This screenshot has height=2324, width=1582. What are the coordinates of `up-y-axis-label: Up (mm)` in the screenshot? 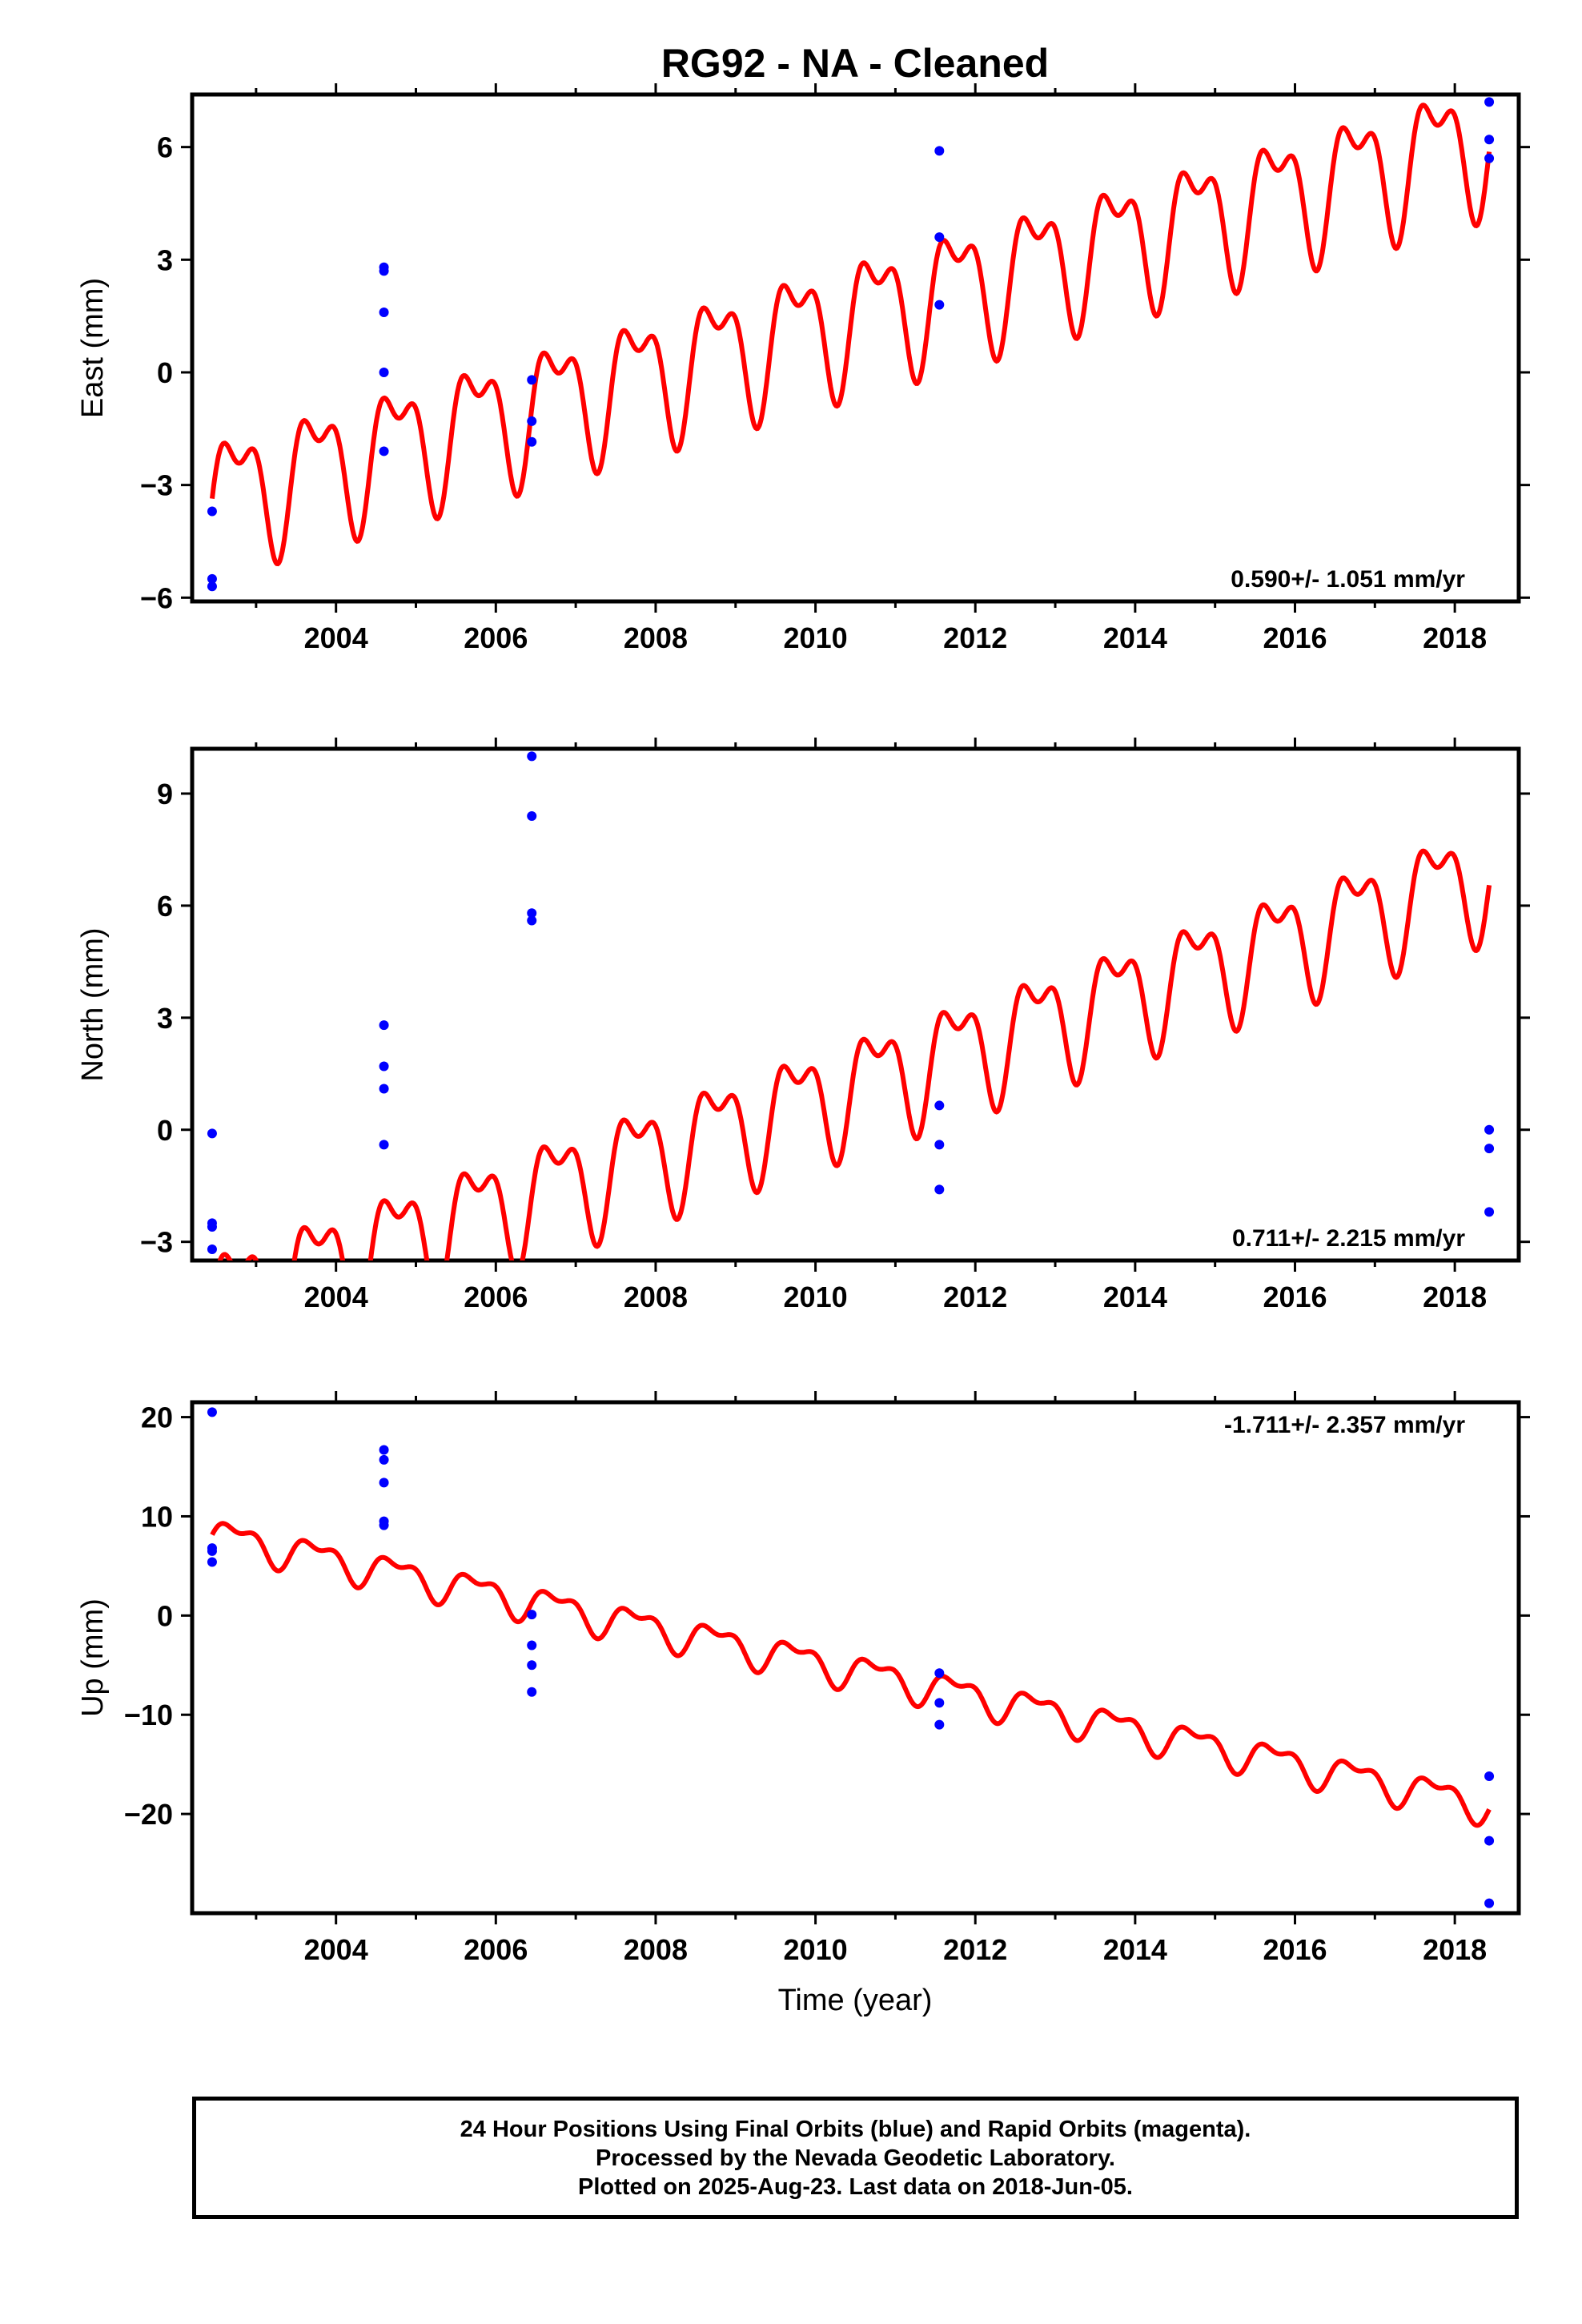 It's located at (93, 1657).